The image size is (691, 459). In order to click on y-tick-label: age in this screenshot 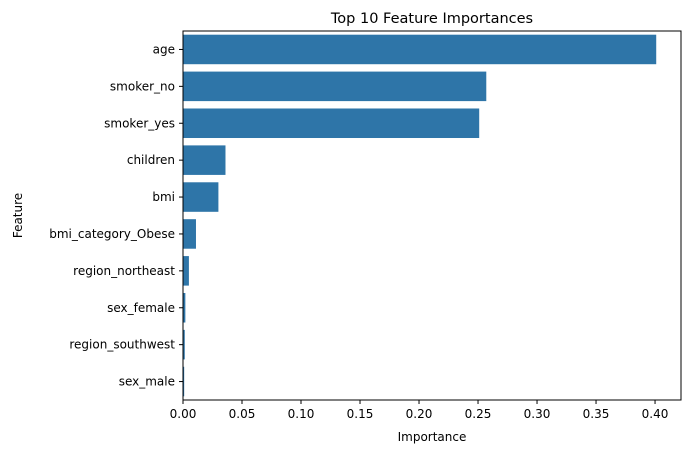, I will do `click(164, 49)`.